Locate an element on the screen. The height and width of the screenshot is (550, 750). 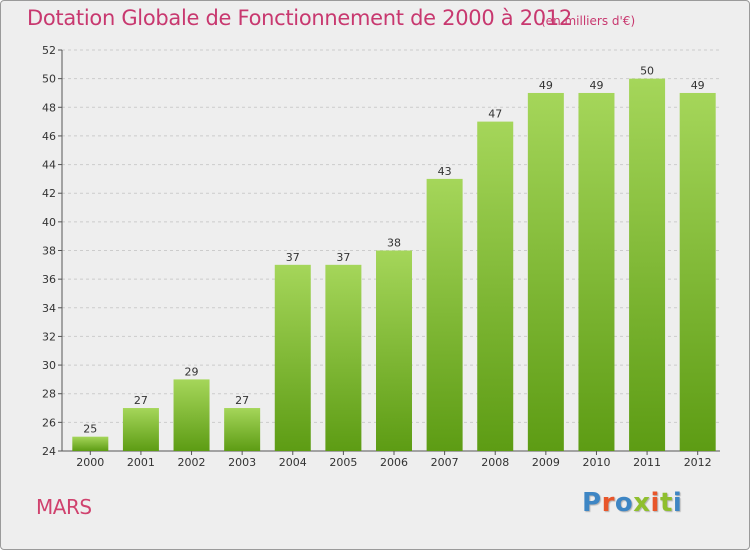
x-tick-label: 2012 is located at coordinates (698, 462).